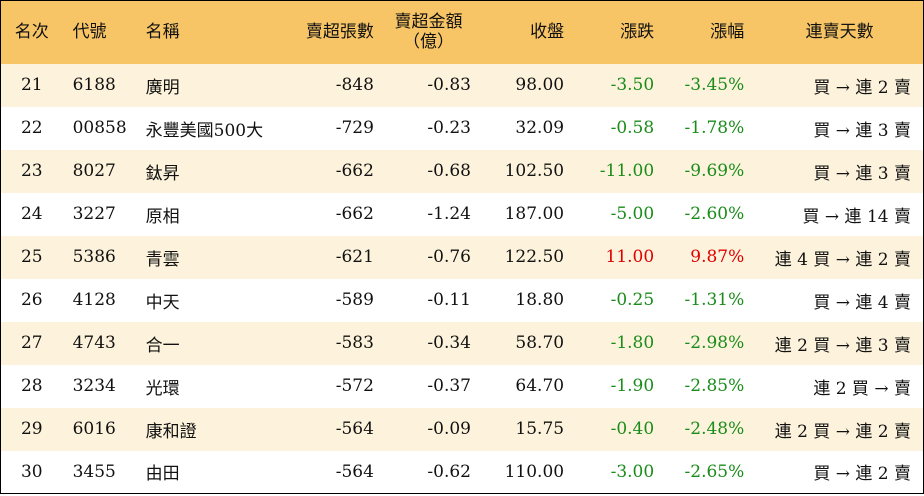  Describe the element at coordinates (540, 300) in the screenshot. I see `table-cell: 18.80` at that location.